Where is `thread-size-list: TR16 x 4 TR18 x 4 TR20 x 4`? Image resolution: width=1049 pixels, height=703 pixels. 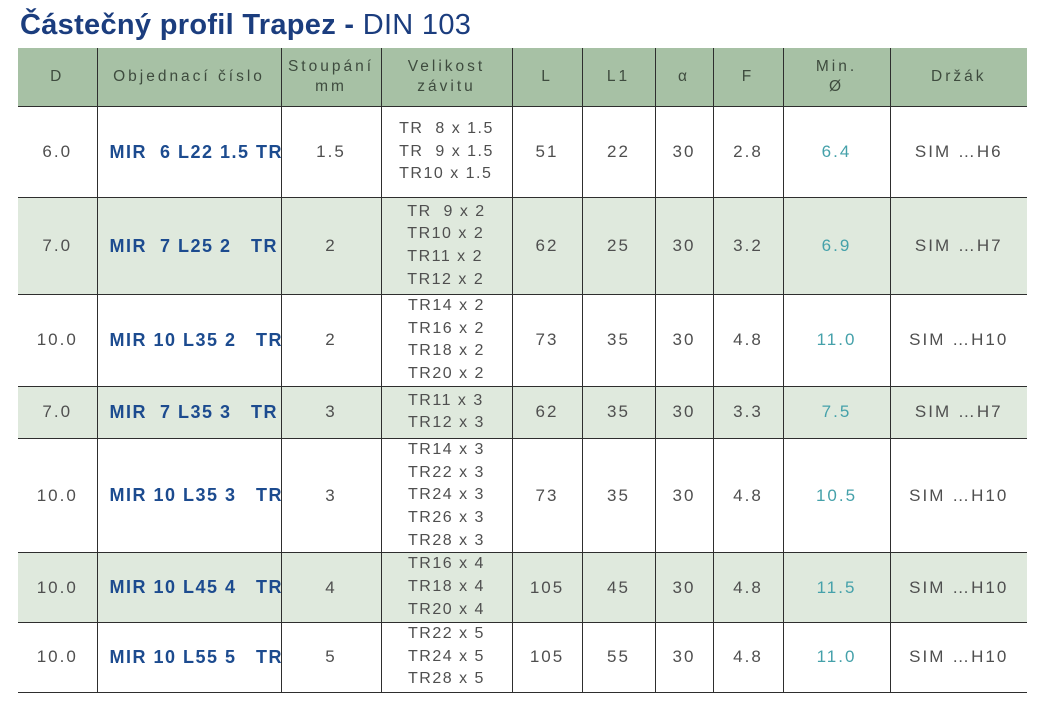 thread-size-list: TR16 x 4 TR18 x 4 TR20 x 4 is located at coordinates (446, 587).